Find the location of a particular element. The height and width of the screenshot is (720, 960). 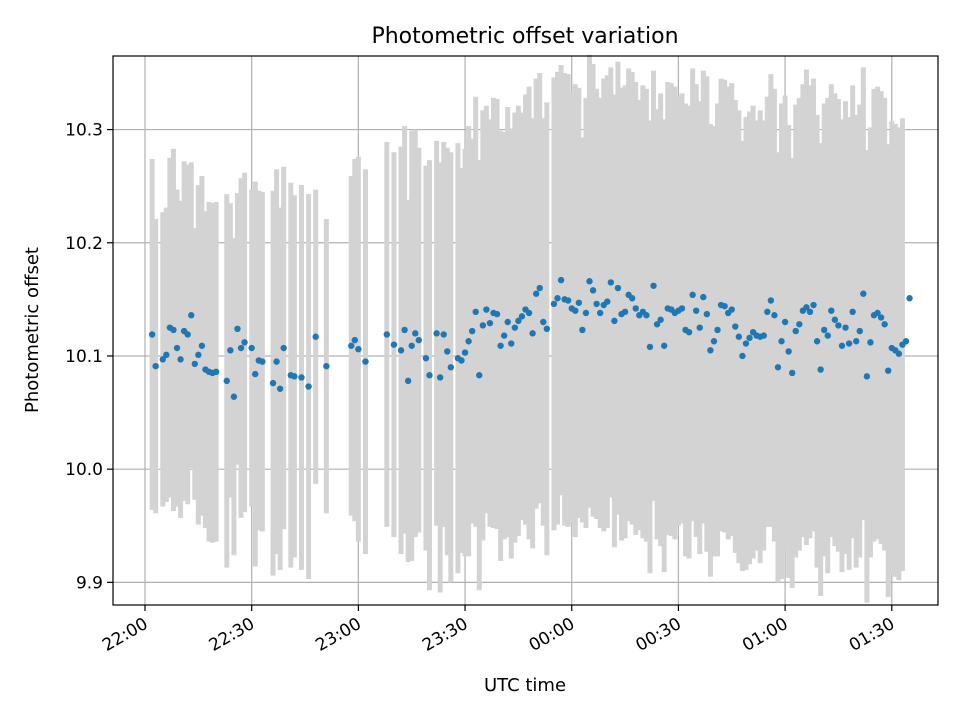

y-tick-label: 9.9 is located at coordinates (89, 583).